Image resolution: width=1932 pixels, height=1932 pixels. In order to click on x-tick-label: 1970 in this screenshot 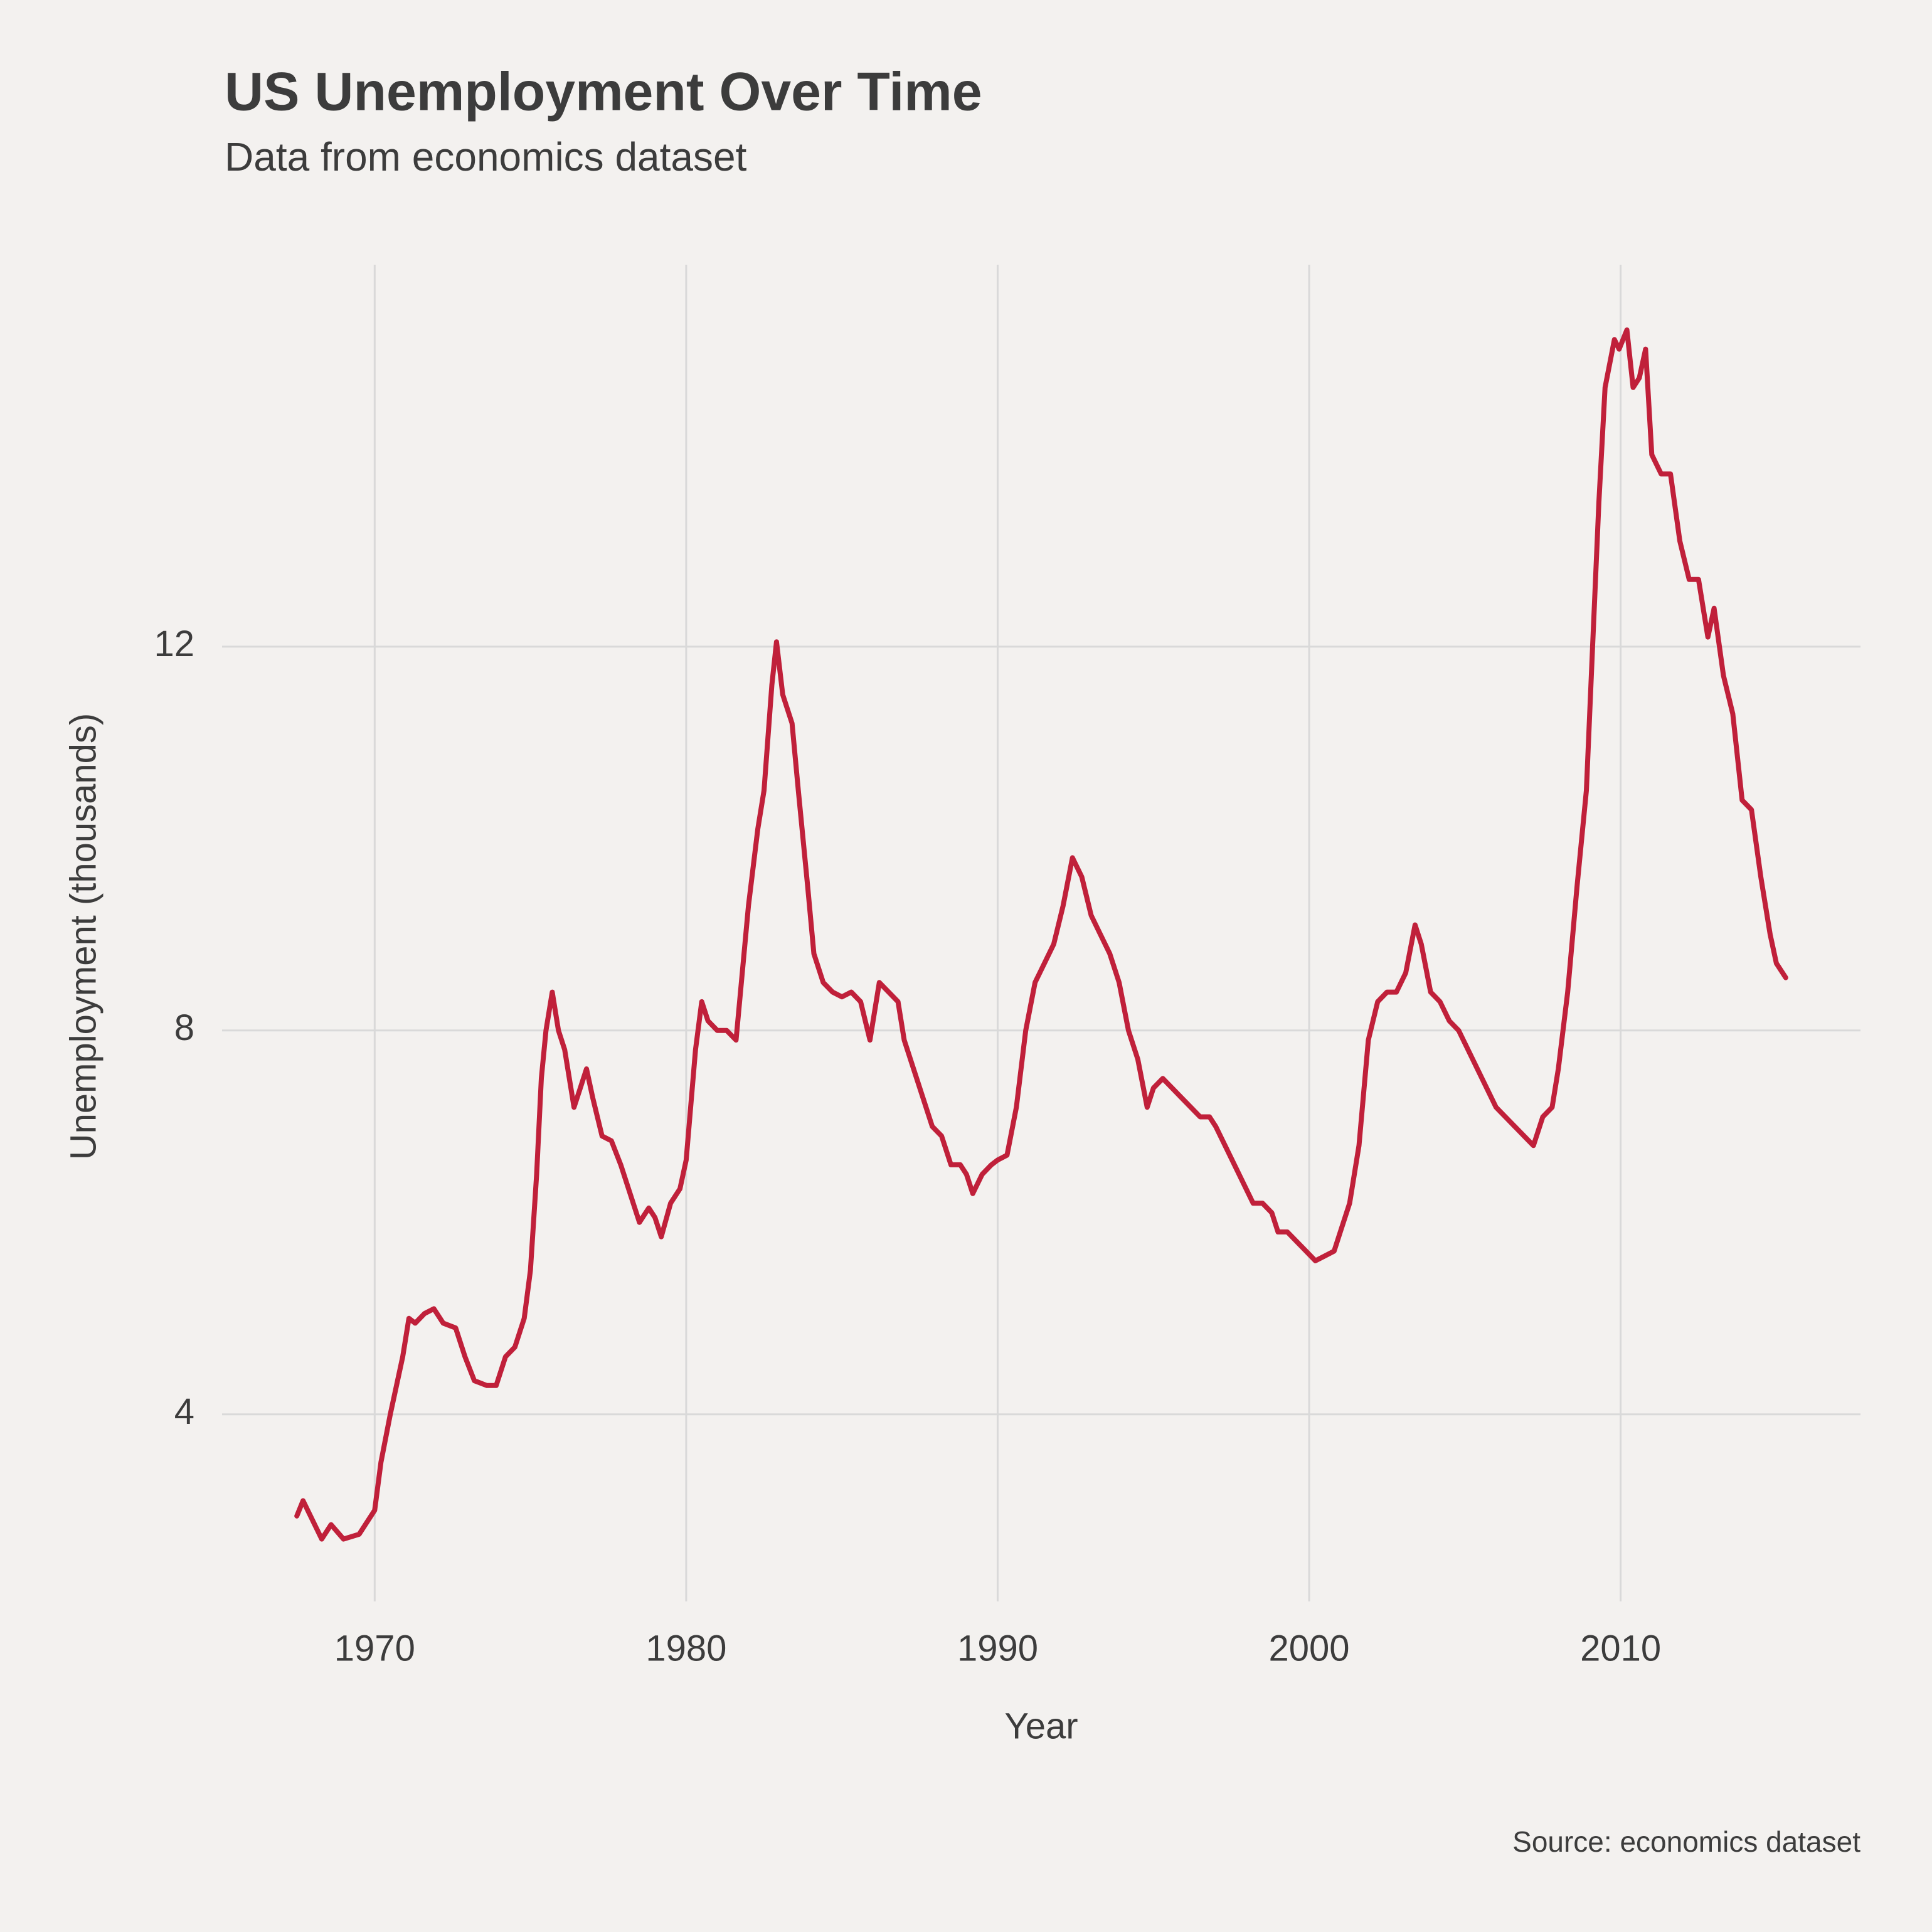, I will do `click(374, 1648)`.